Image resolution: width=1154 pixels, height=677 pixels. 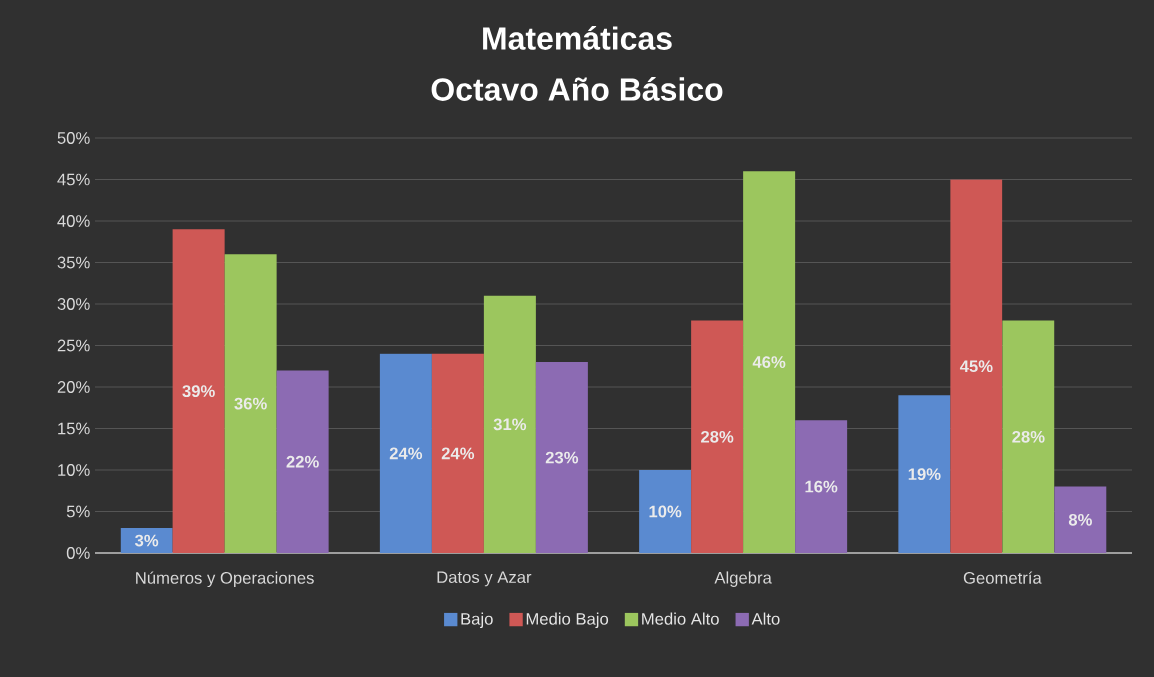 I want to click on data-label: 16%, so click(x=821, y=486).